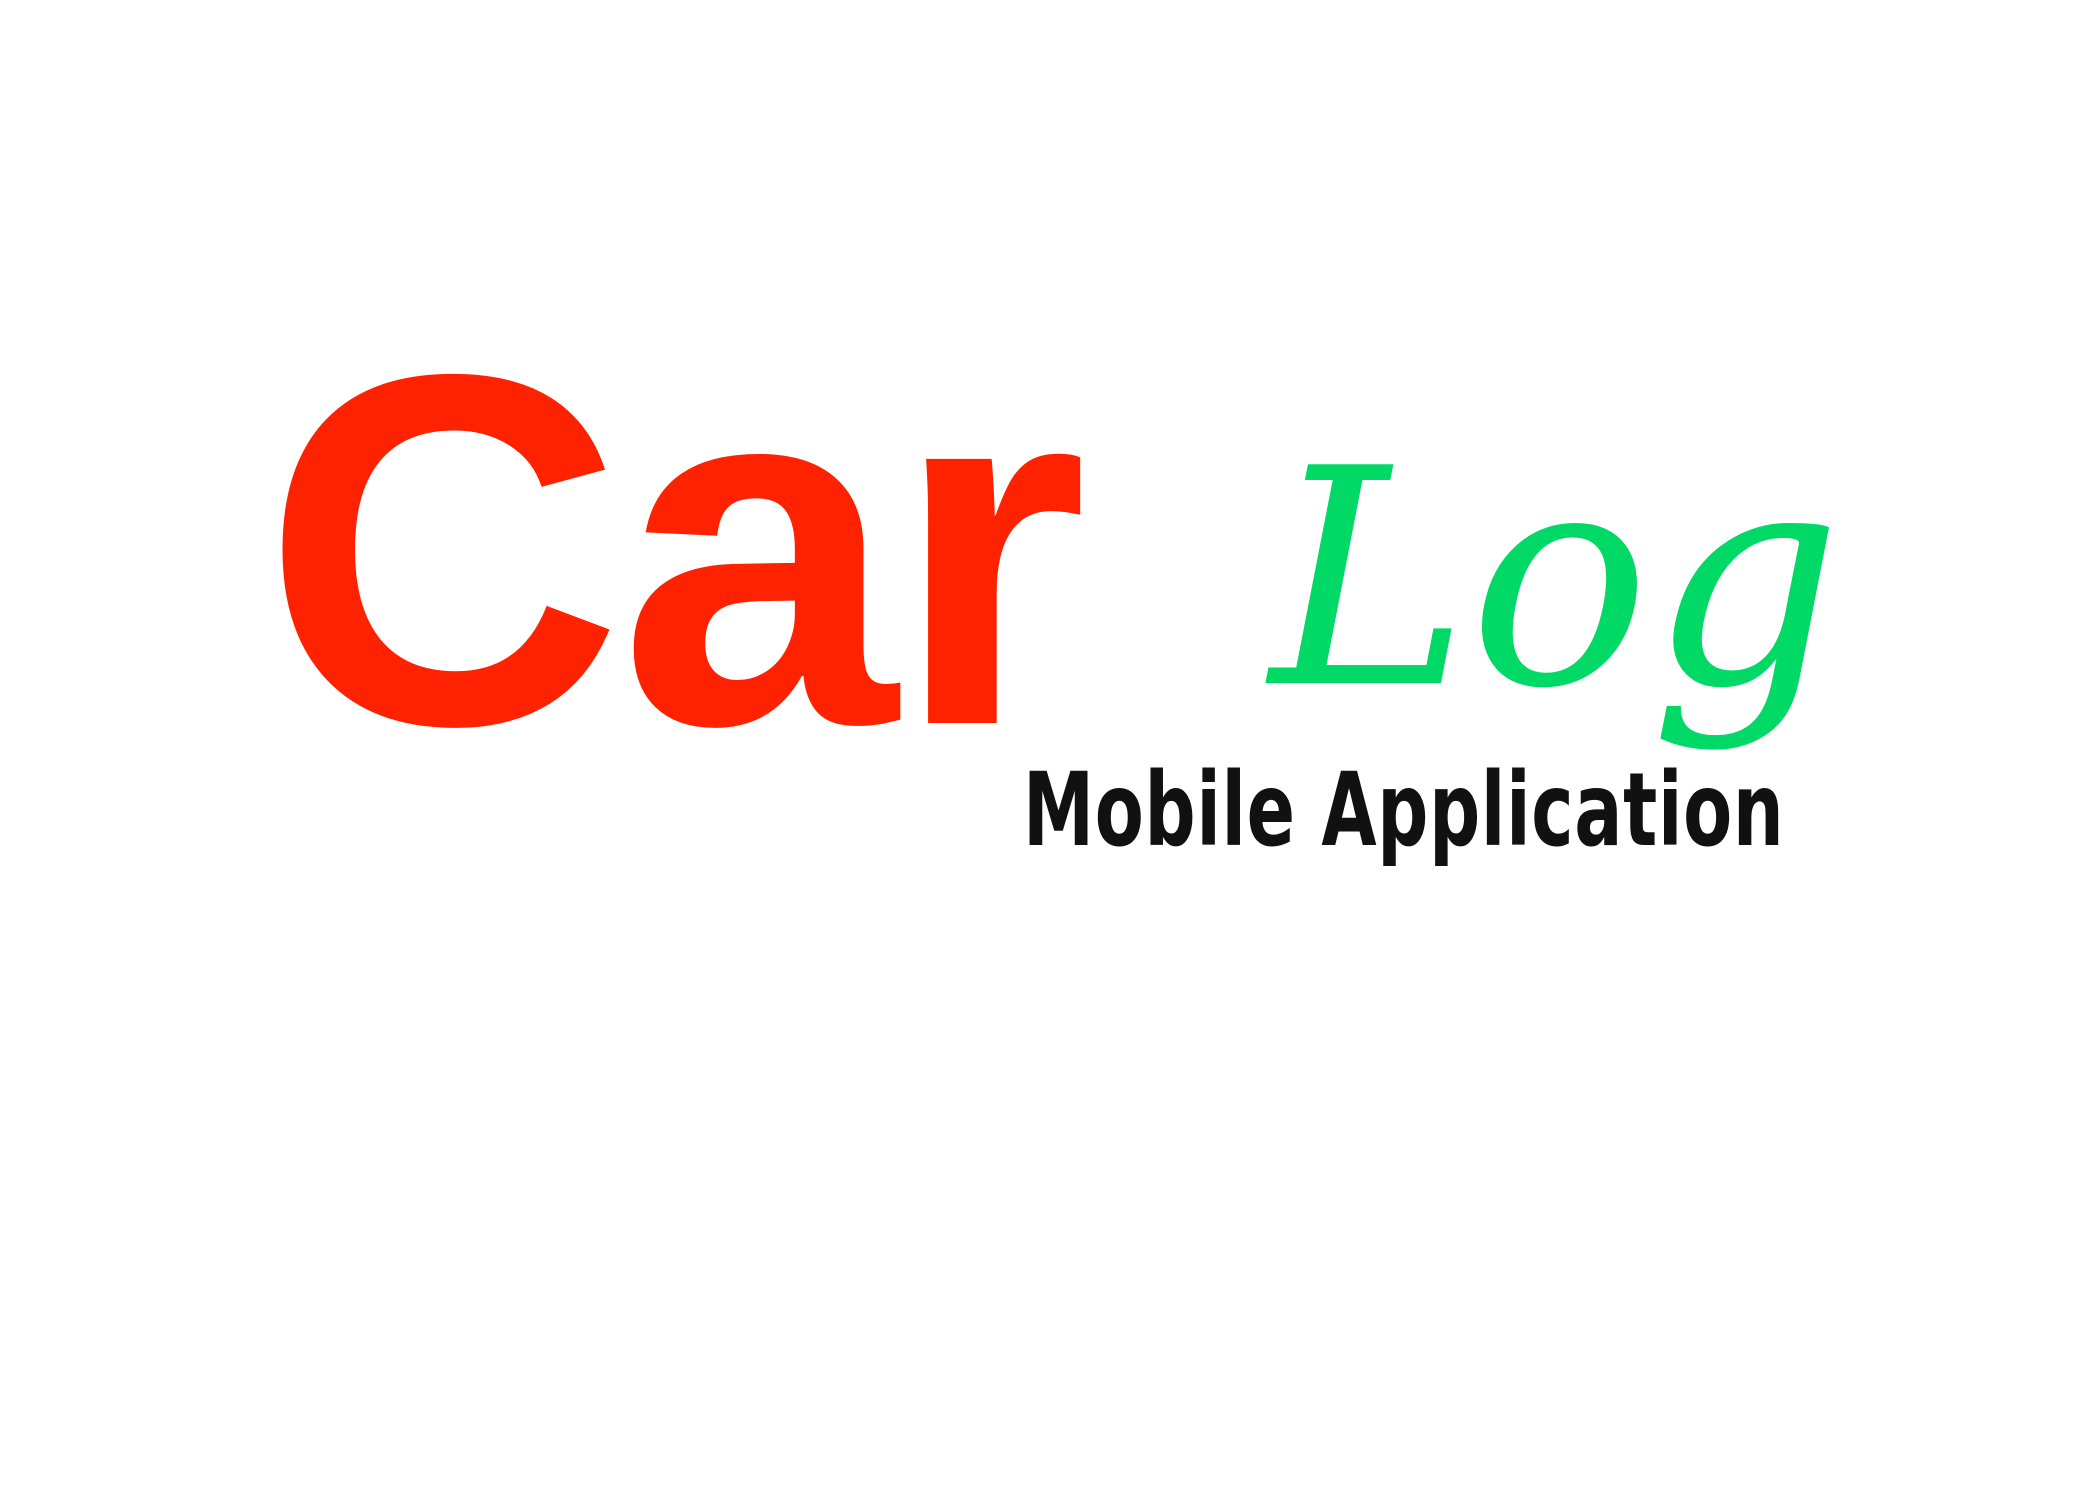 The height and width of the screenshot is (1500, 2100). Describe the element at coordinates (1404, 810) in the screenshot. I see `logo-tagline: Mobile Application` at that location.